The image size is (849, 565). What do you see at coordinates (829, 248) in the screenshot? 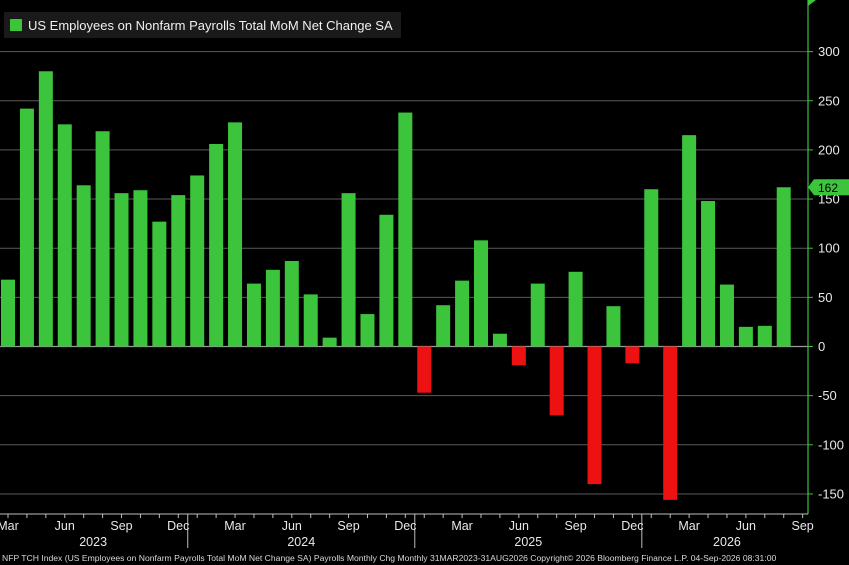
I see `y-tick-label: 100` at bounding box center [829, 248].